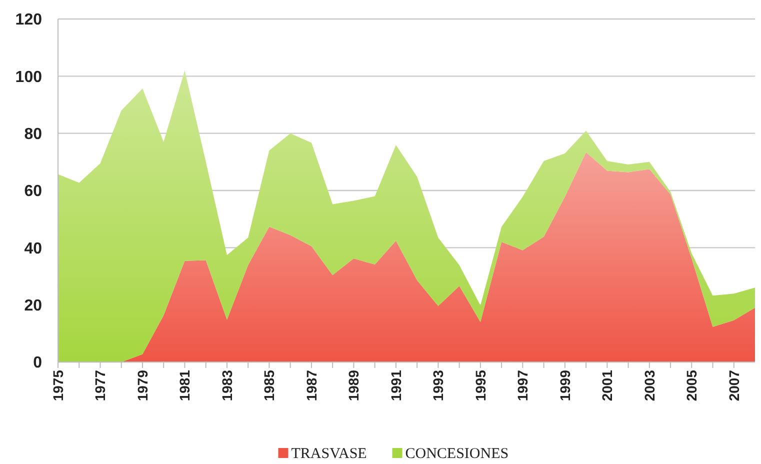  What do you see at coordinates (329, 454) in the screenshot?
I see `legend-label: TRASVASE` at bounding box center [329, 454].